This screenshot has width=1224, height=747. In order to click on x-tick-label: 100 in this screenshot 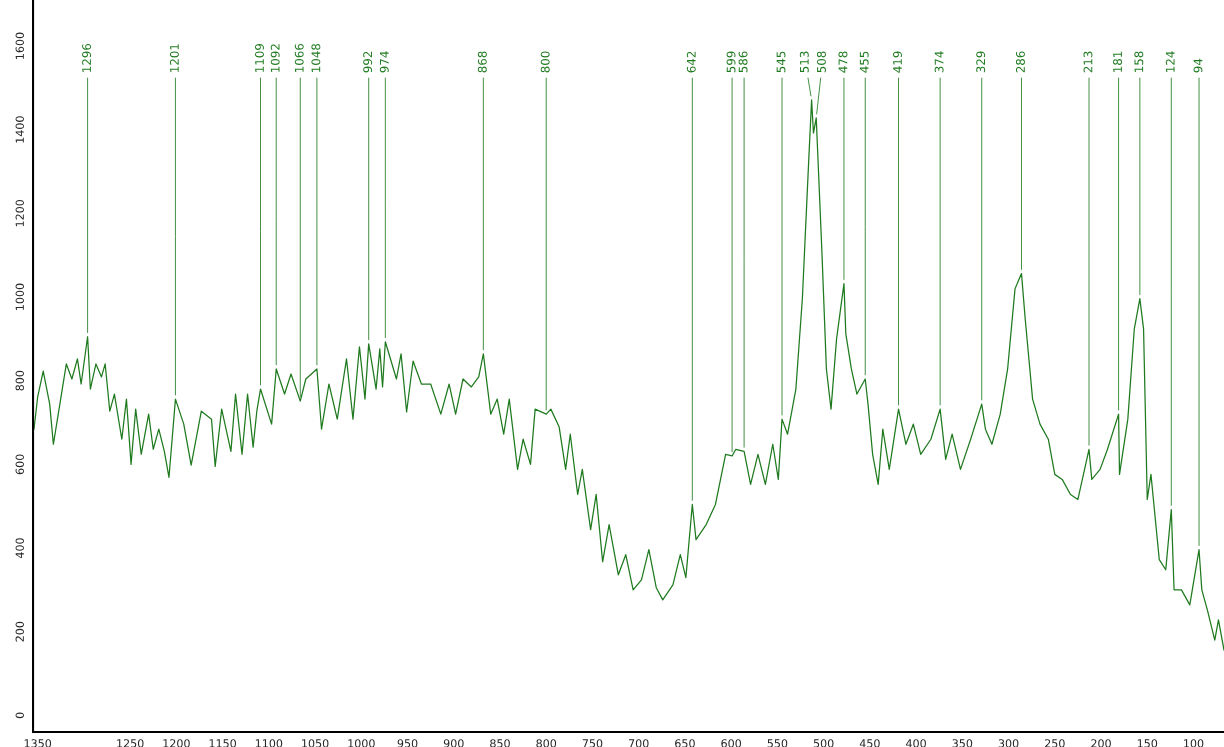, I will do `click(1194, 743)`.